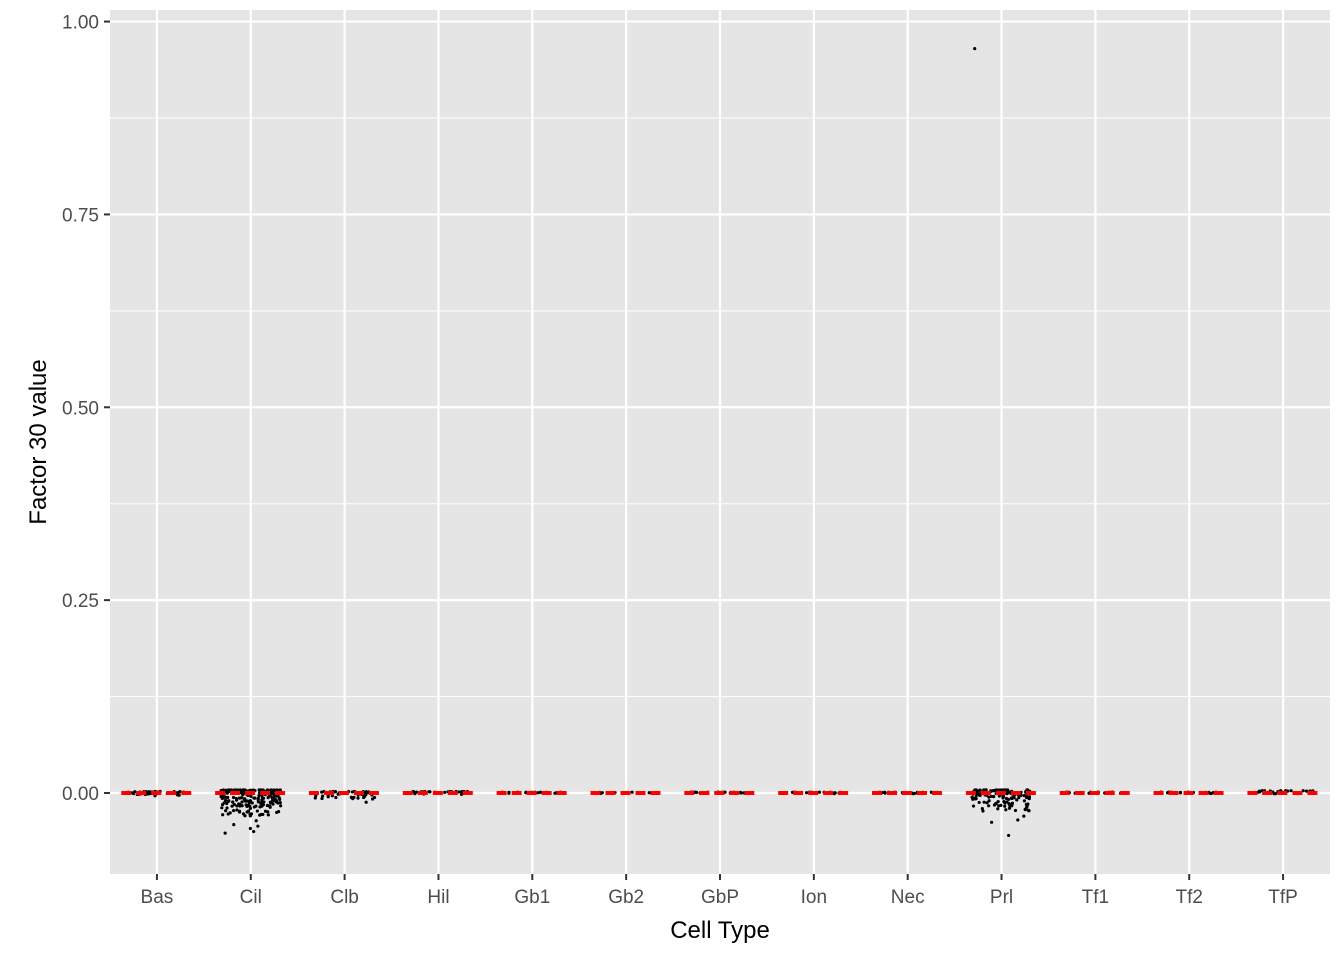  Describe the element at coordinates (532, 897) in the screenshot. I see `x-tick-label: Gb1` at that location.